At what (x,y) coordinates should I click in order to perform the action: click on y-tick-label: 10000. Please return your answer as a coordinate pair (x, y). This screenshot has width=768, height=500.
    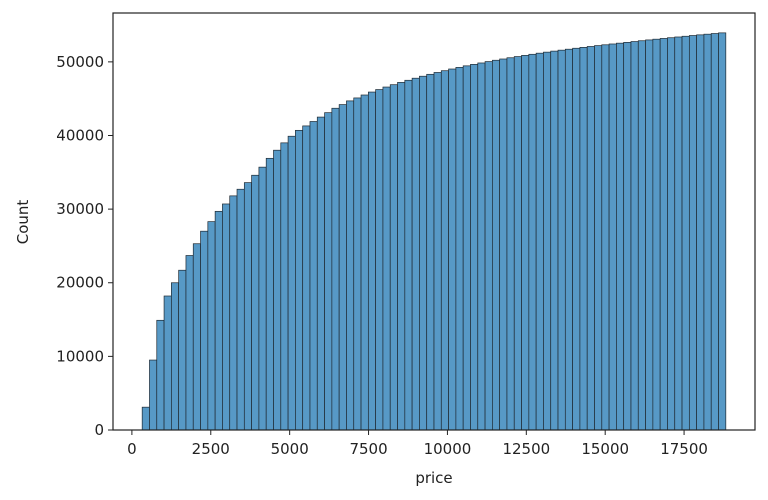
    Looking at the image, I should click on (80, 356).